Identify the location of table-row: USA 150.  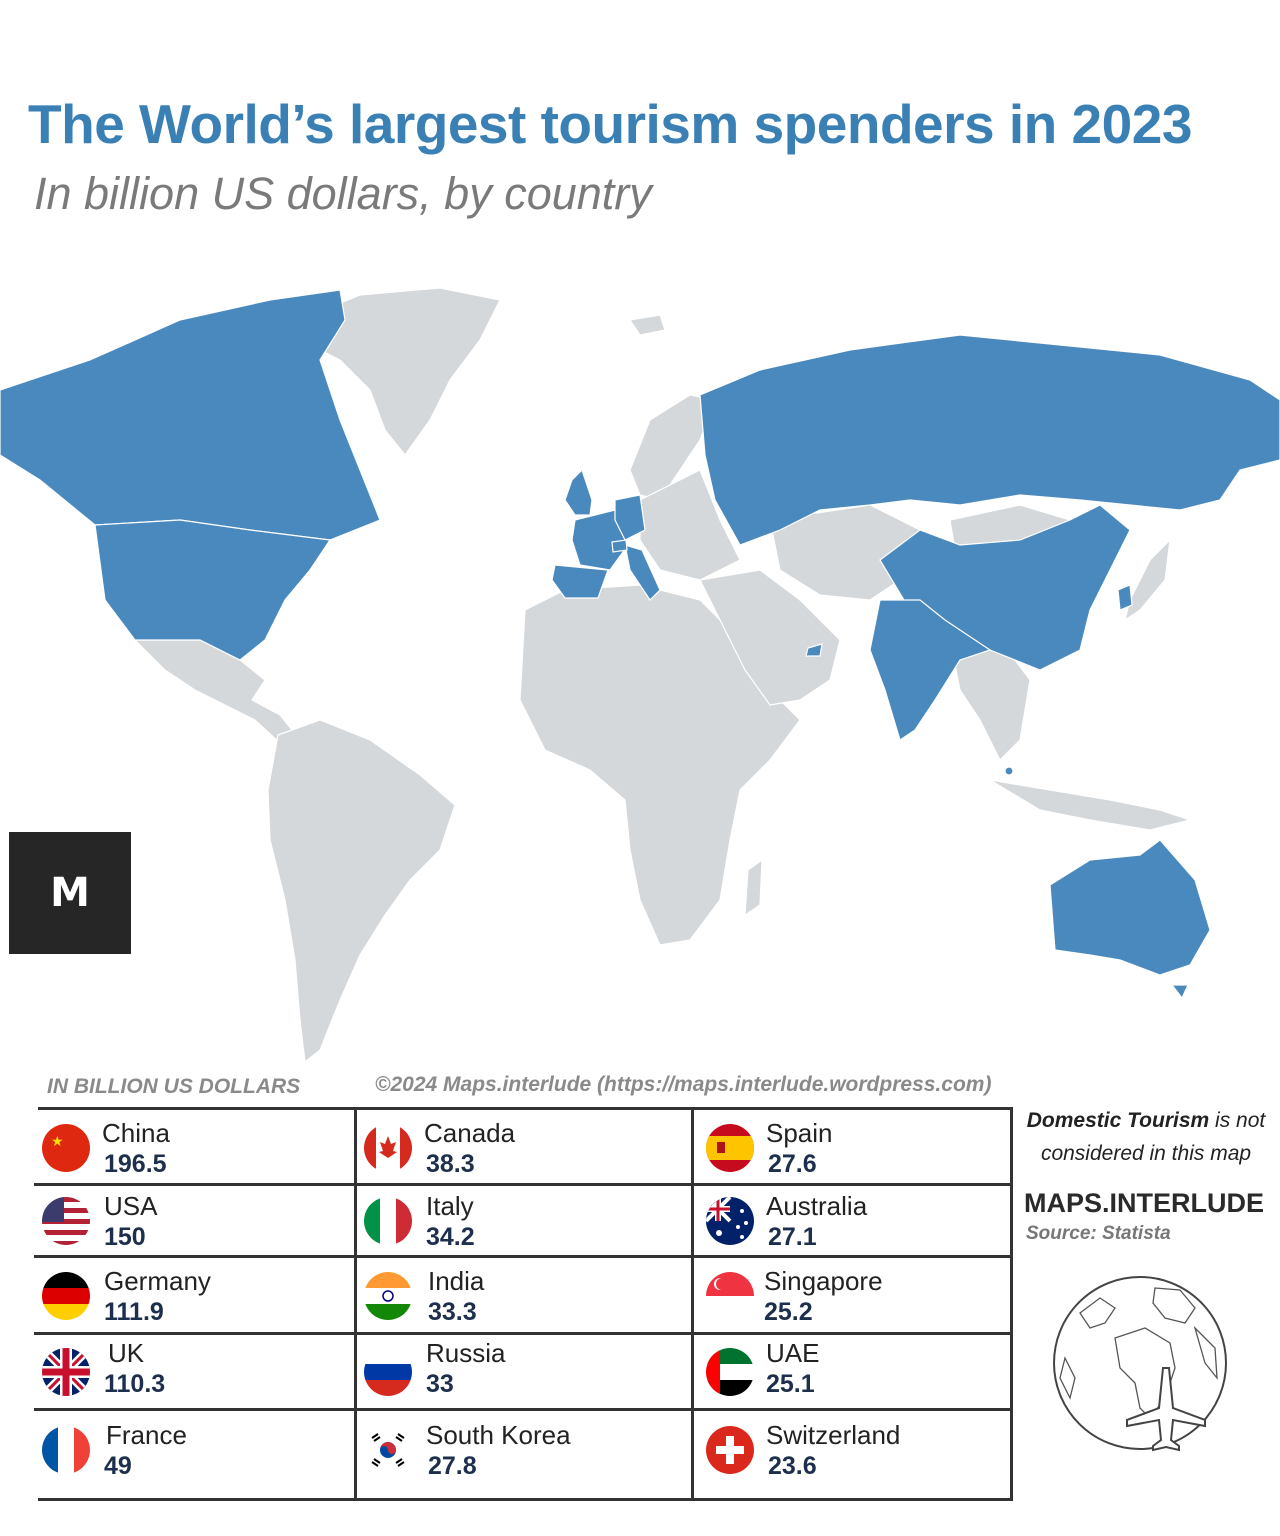
(198, 1221).